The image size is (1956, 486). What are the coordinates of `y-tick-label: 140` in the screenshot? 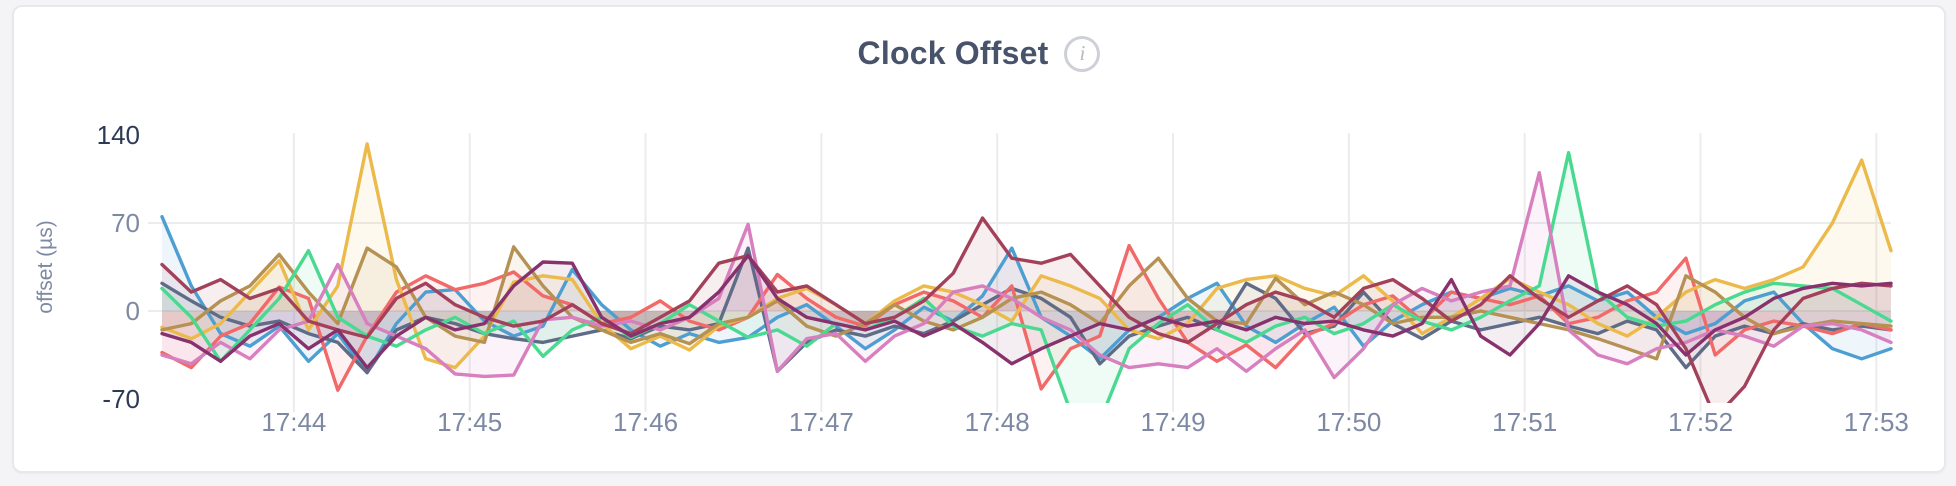 It's located at (118, 135).